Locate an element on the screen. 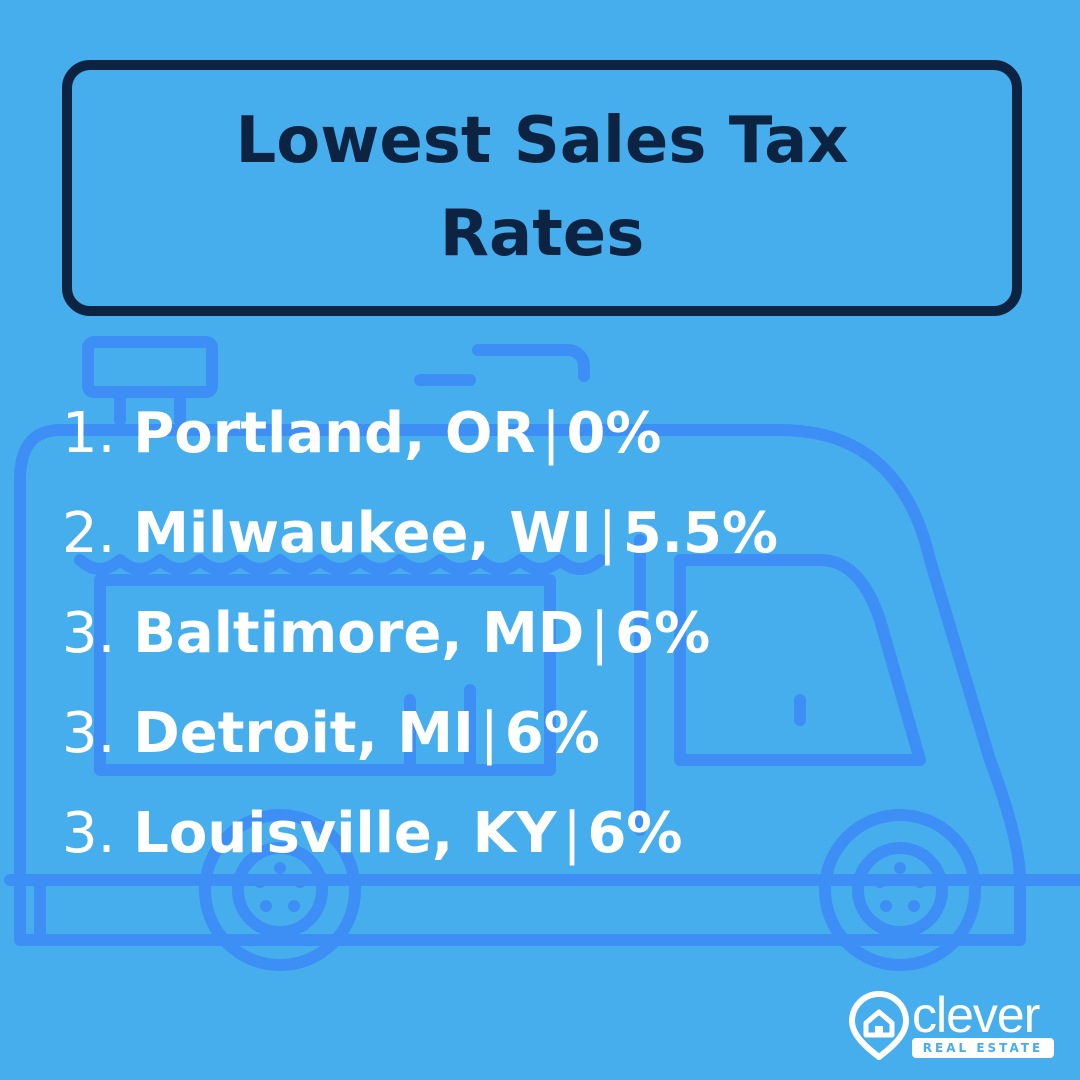 This screenshot has height=1080, width=1080. item-city: Louisville, KY is located at coordinates (345, 833).